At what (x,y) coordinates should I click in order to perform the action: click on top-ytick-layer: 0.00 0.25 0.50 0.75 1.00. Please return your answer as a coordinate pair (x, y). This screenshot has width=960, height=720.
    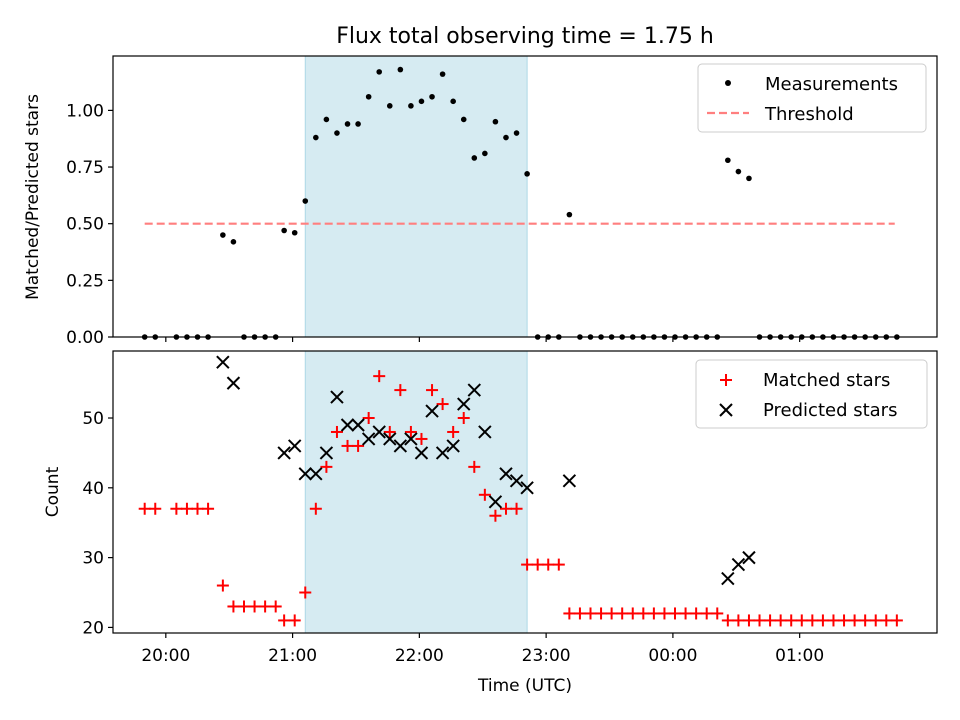
    Looking at the image, I should click on (89, 224).